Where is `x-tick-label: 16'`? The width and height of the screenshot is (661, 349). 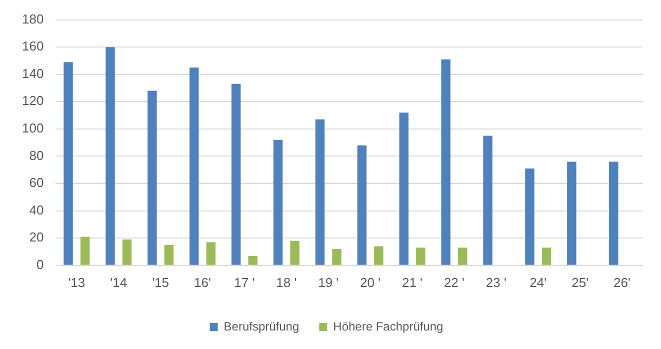
x-tick-label: 16' is located at coordinates (202, 282).